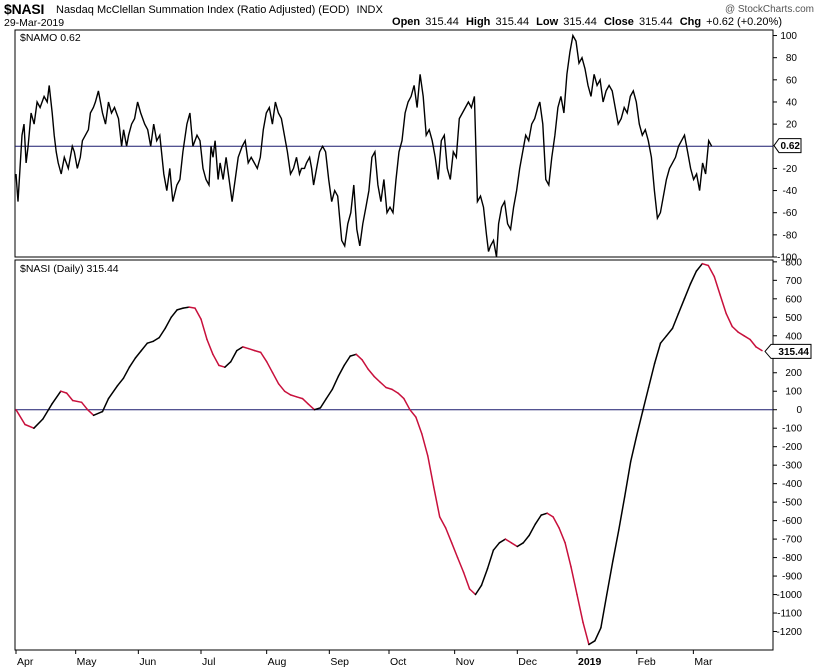 Image resolution: width=820 pixels, height=668 pixels. I want to click on nasi-y-tick-label: 400, so click(793, 336).